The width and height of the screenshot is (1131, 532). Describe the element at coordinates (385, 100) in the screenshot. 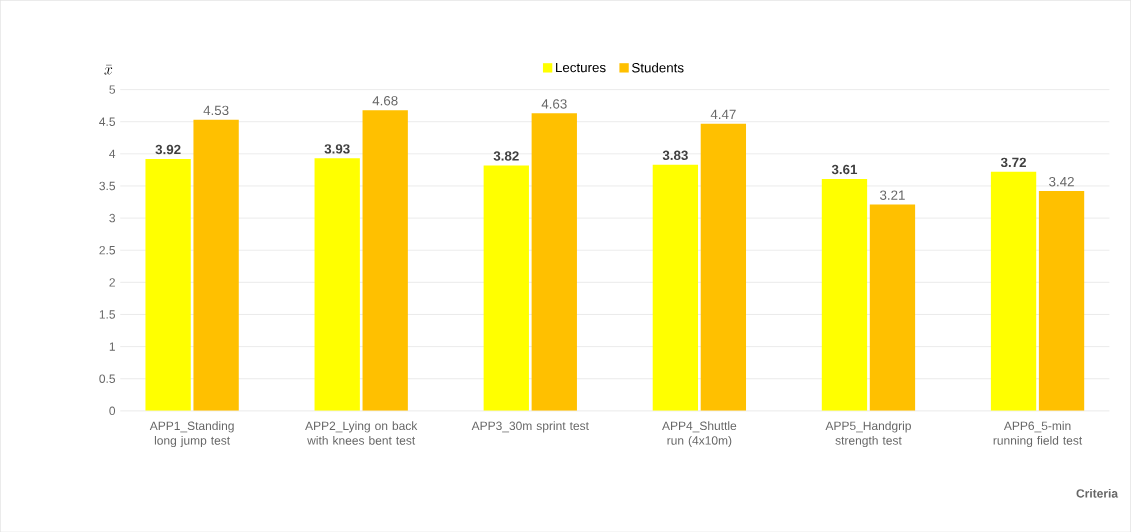

I see `data-label: 4.68` at that location.